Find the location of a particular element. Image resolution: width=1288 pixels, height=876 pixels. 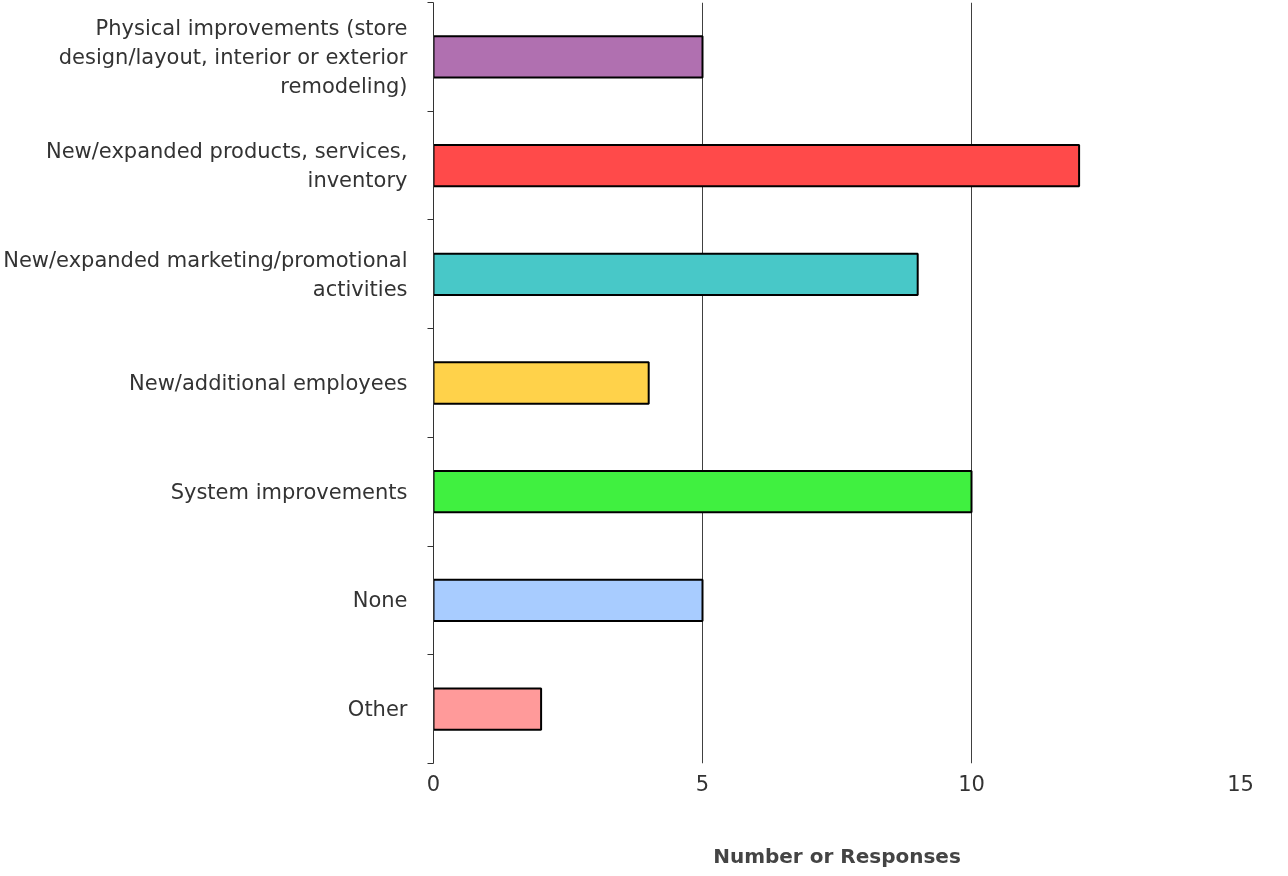

x-tick-label: 0 is located at coordinates (433, 783).